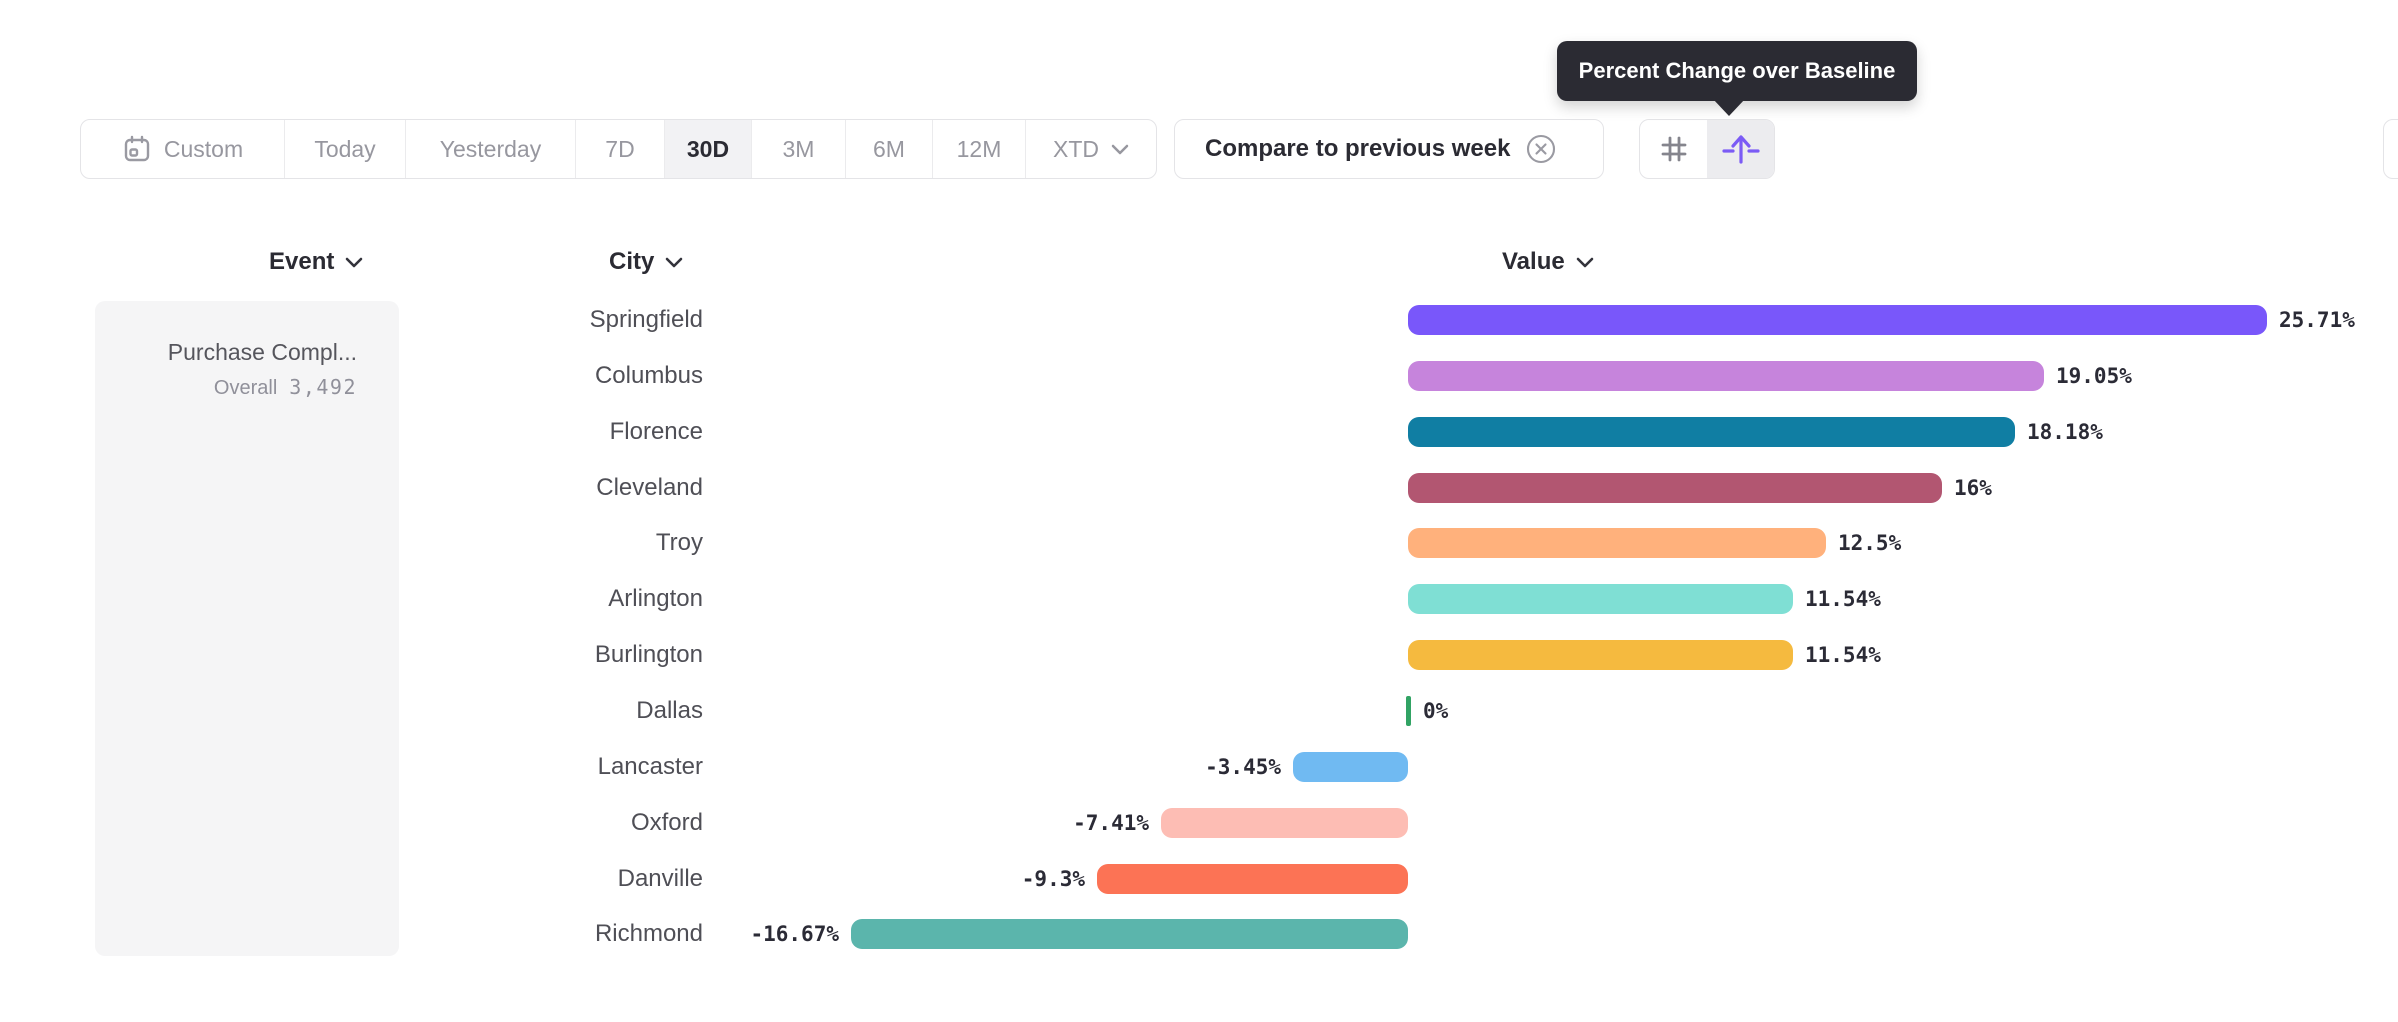 The image size is (2398, 1022). What do you see at coordinates (648, 654) in the screenshot?
I see `city-label-burlington: Burlington` at bounding box center [648, 654].